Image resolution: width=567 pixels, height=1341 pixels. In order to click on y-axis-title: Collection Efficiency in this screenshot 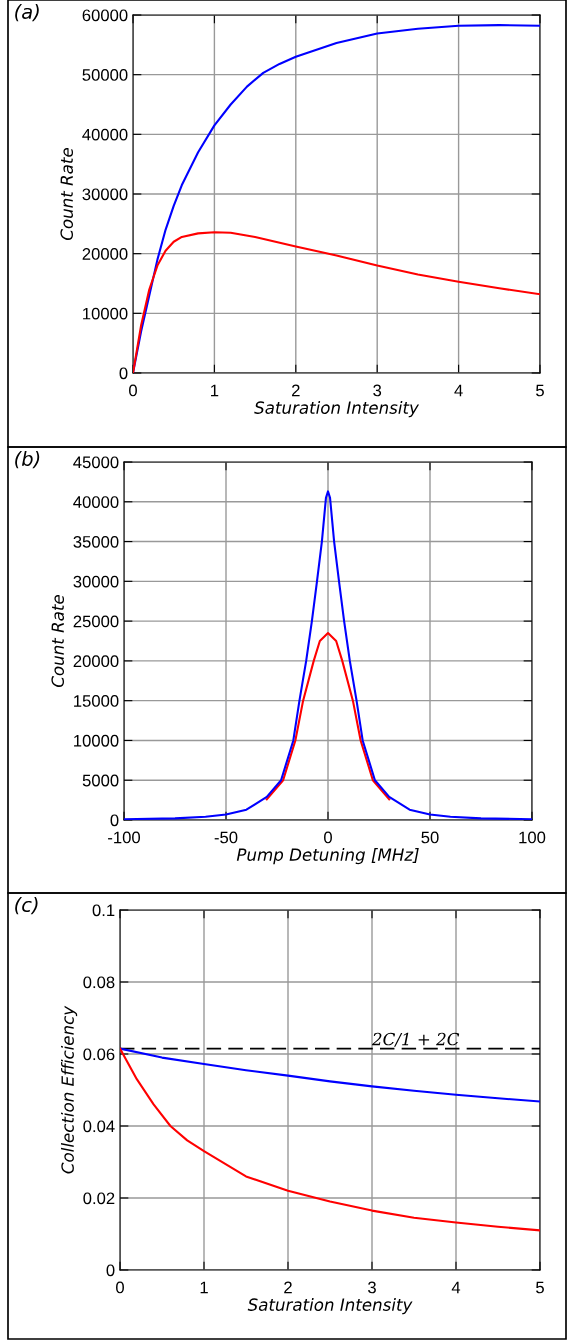, I will do `click(69, 1089)`.